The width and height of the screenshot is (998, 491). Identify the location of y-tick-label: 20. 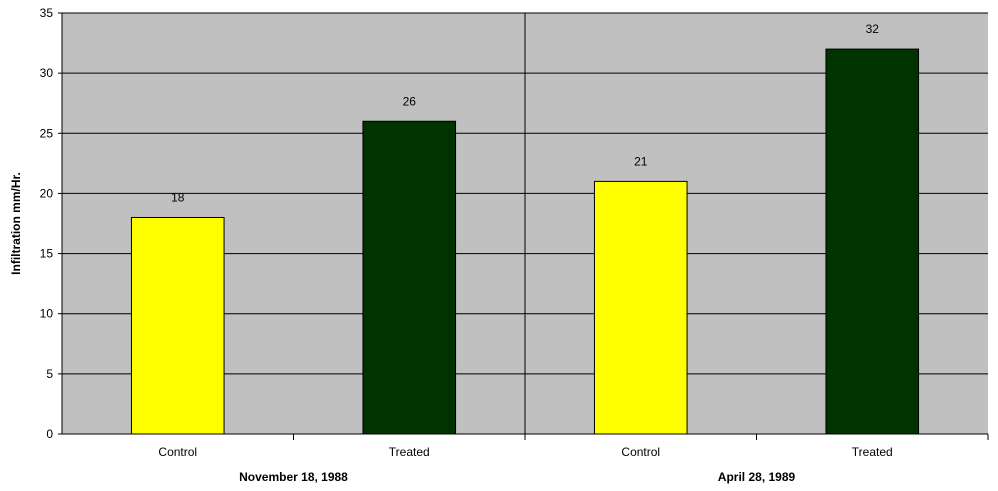
(47, 193).